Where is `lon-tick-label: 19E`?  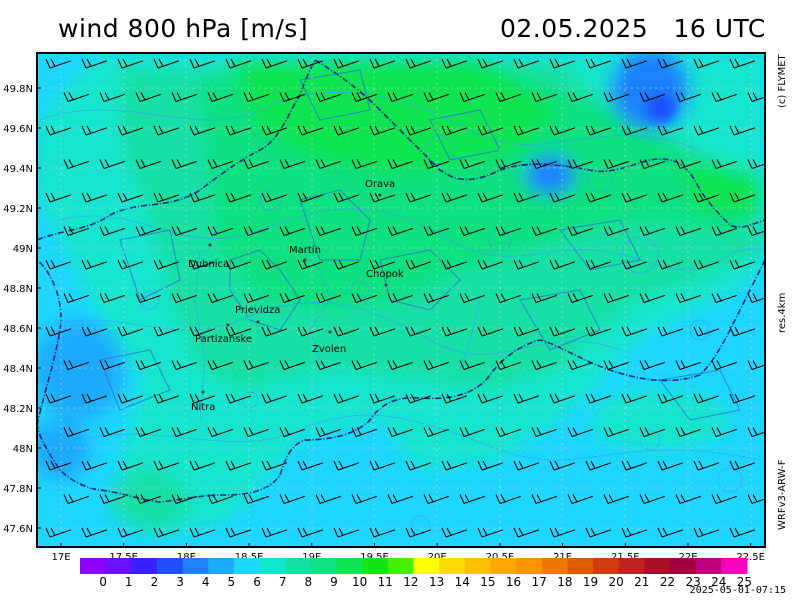 lon-tick-label: 19E is located at coordinates (311, 557).